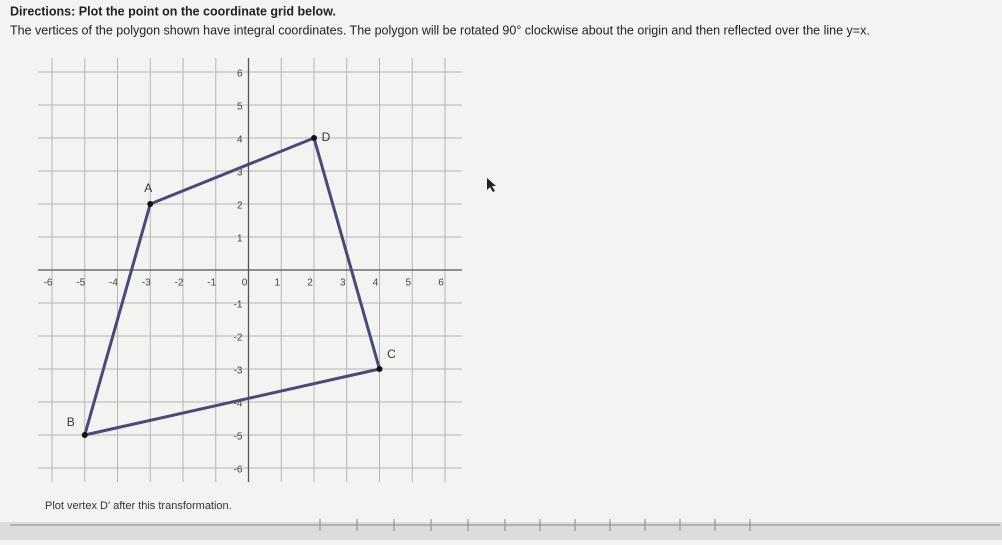 The width and height of the screenshot is (1002, 545). What do you see at coordinates (148, 188) in the screenshot?
I see `vertex-label: A` at bounding box center [148, 188].